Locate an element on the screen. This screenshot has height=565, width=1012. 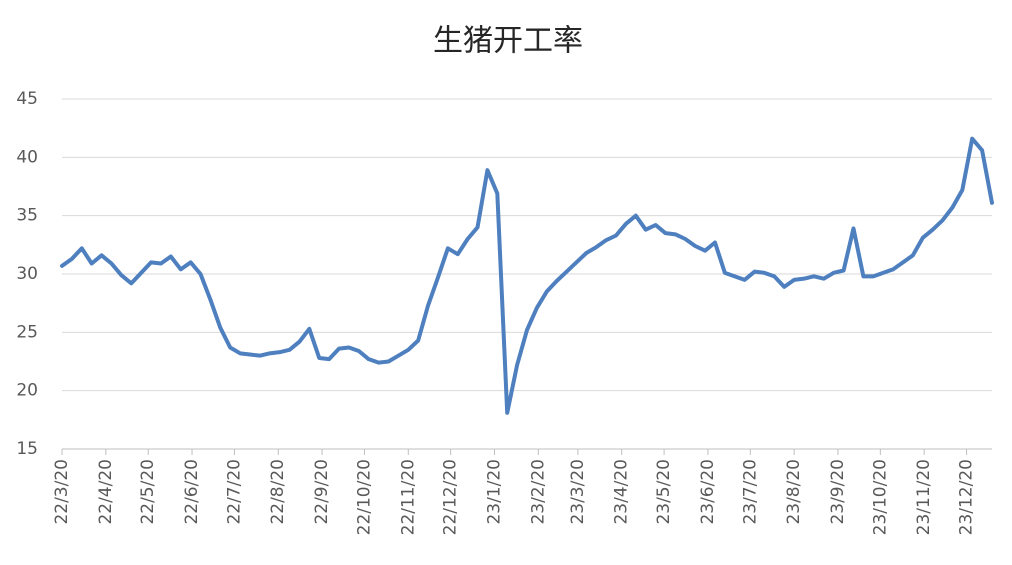
chart-title: 生猪开工率 is located at coordinates (508, 41).